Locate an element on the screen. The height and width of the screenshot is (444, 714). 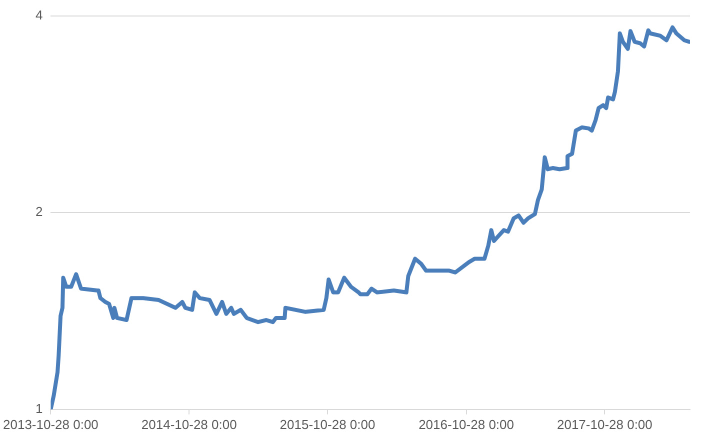
x-tick-label: 2015-10-28 0:00 is located at coordinates (328, 424).